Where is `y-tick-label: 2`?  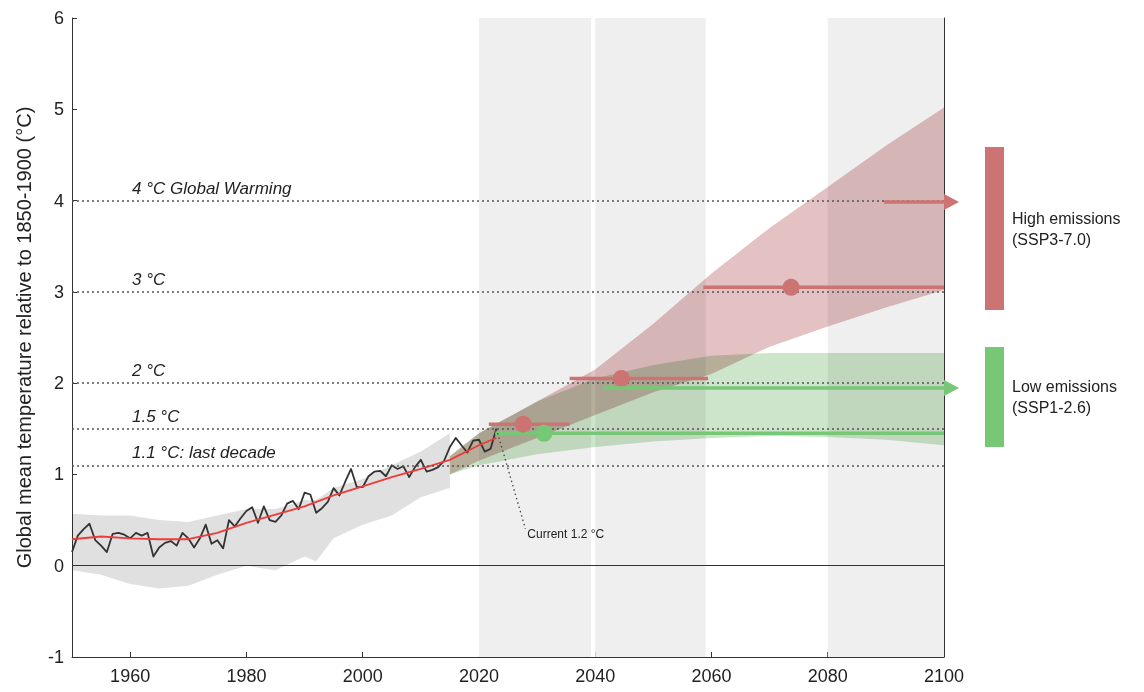 y-tick-label: 2 is located at coordinates (58, 383).